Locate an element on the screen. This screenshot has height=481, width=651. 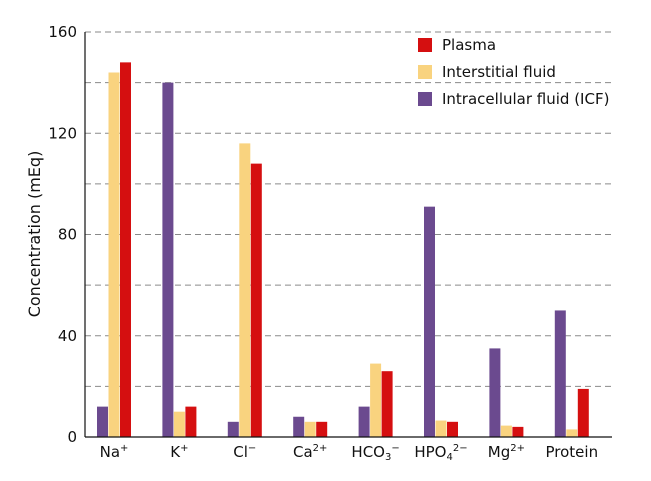
y-tick-label: 120 is located at coordinates (62, 133).